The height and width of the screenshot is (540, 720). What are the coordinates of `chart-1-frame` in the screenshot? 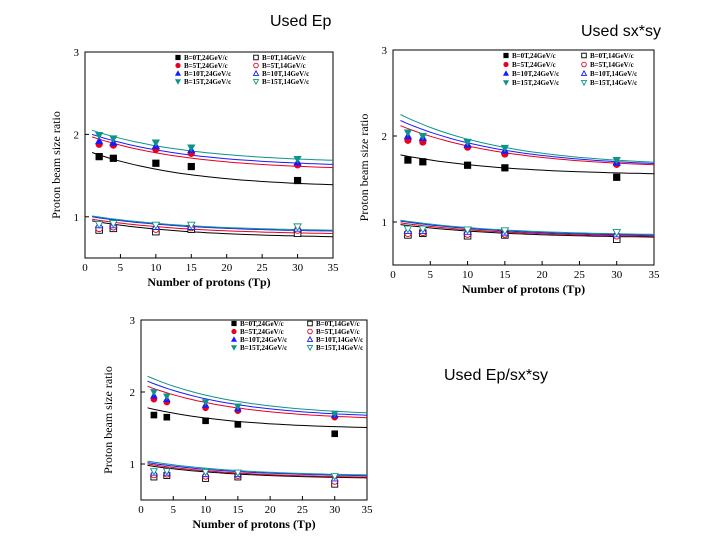 It's located at (523, 157).